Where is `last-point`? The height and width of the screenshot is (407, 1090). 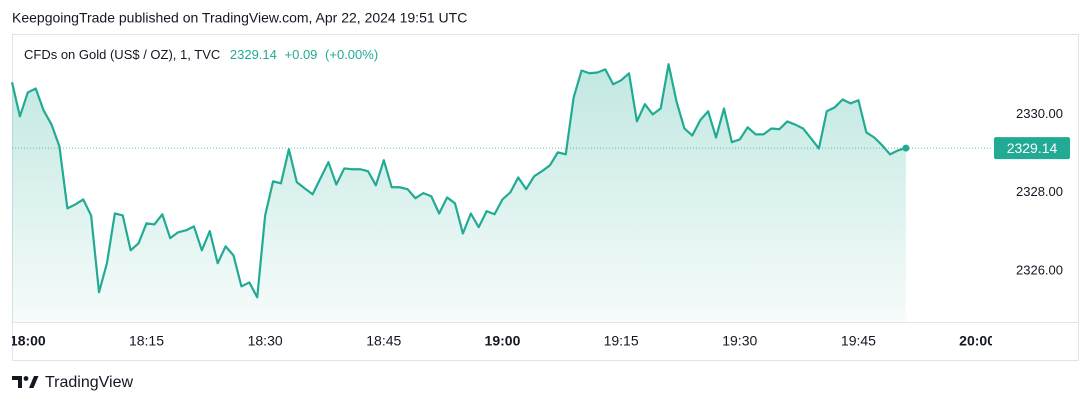
last-point is located at coordinates (906, 148).